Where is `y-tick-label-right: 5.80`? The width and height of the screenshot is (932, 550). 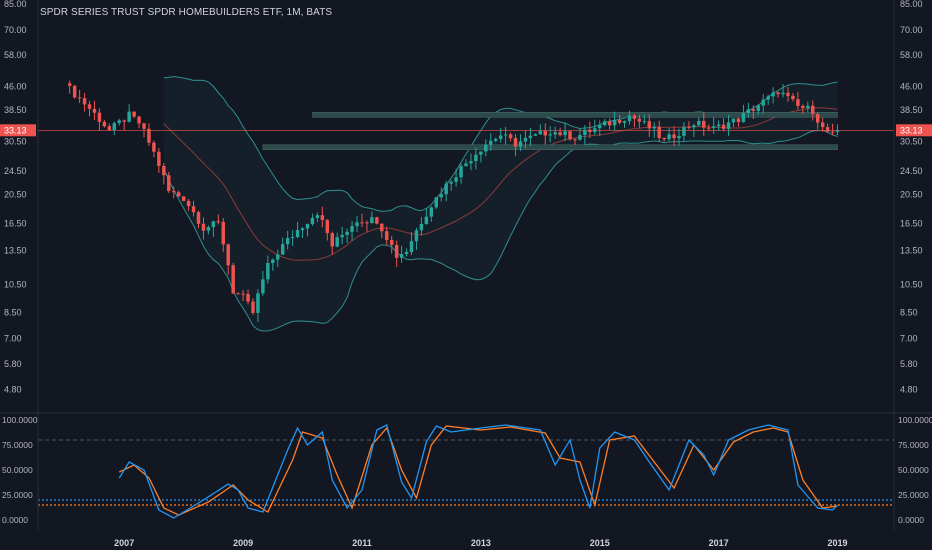 y-tick-label-right: 5.80 is located at coordinates (909, 364).